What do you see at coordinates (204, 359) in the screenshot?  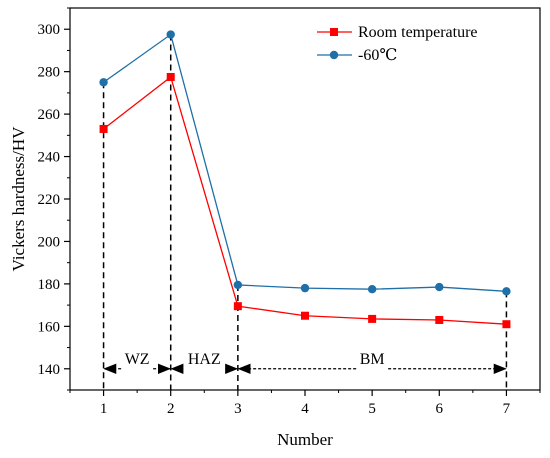 I see `region-label: HAZ` at bounding box center [204, 359].